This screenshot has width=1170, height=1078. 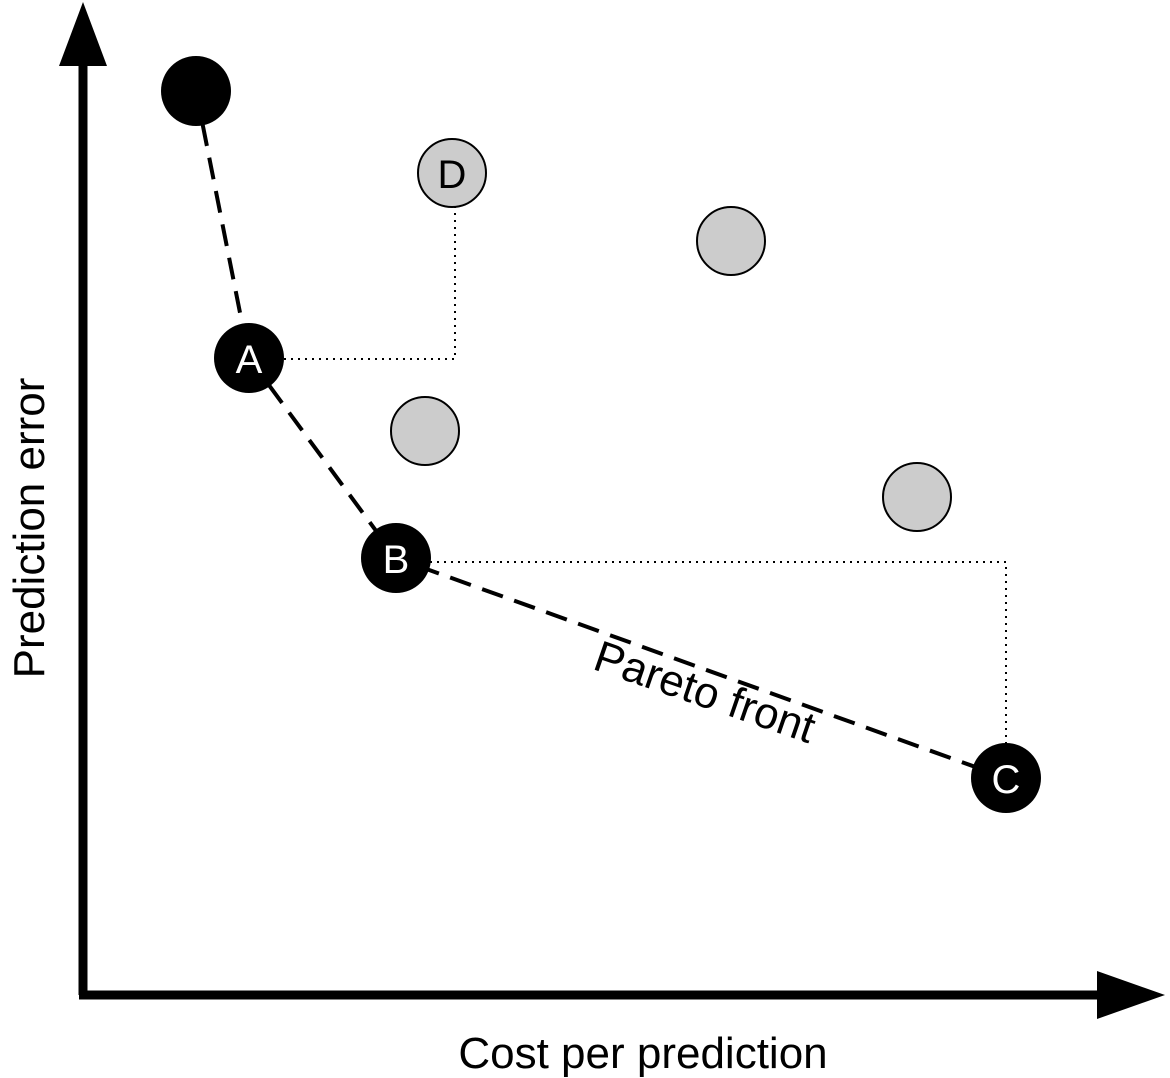 What do you see at coordinates (29, 528) in the screenshot?
I see `y-axis-label: Prediction error` at bounding box center [29, 528].